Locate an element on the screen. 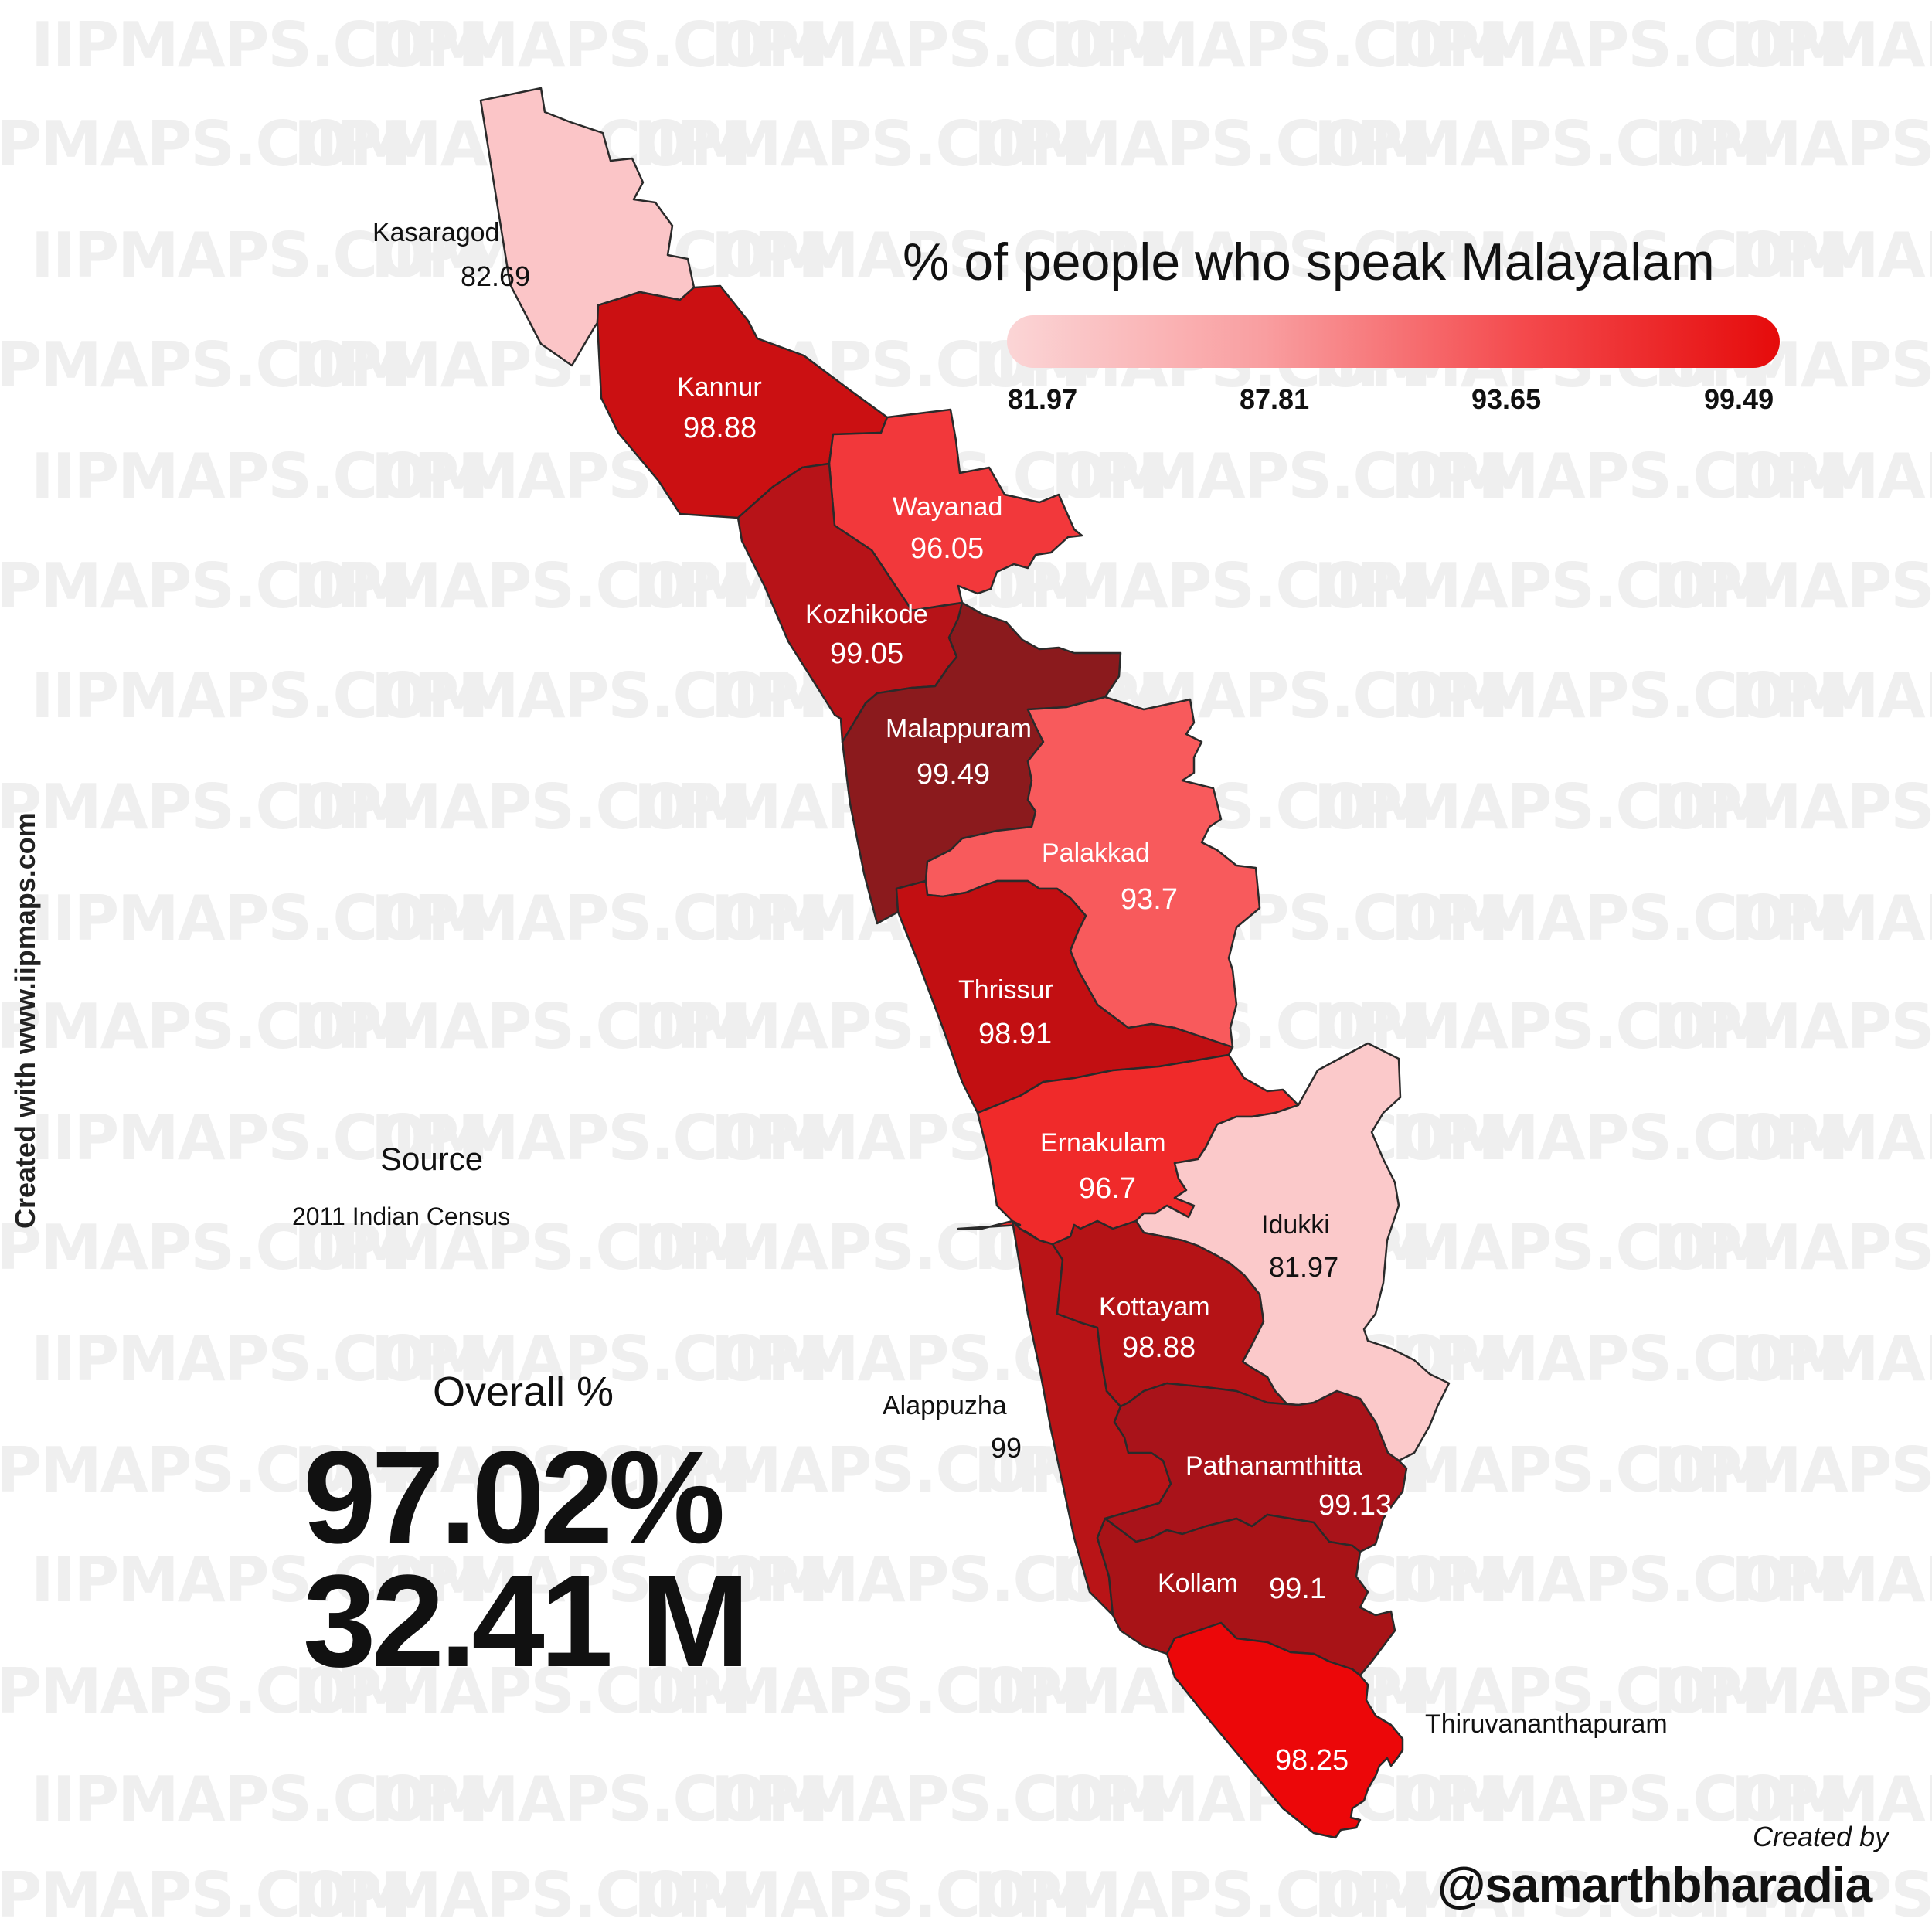 The height and width of the screenshot is (1932, 1932). legend-tick-max: 99.49 is located at coordinates (1739, 399).